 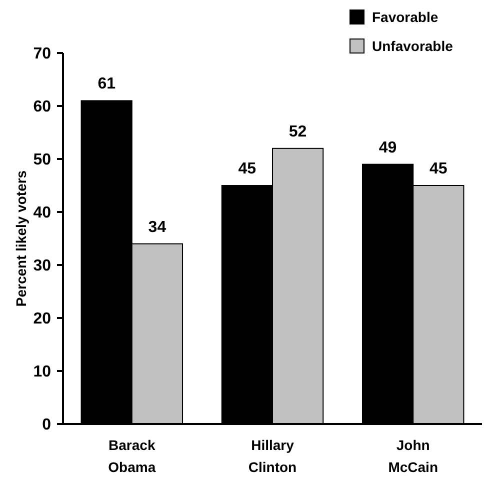 What do you see at coordinates (107, 84) in the screenshot?
I see `data-label: 61` at bounding box center [107, 84].